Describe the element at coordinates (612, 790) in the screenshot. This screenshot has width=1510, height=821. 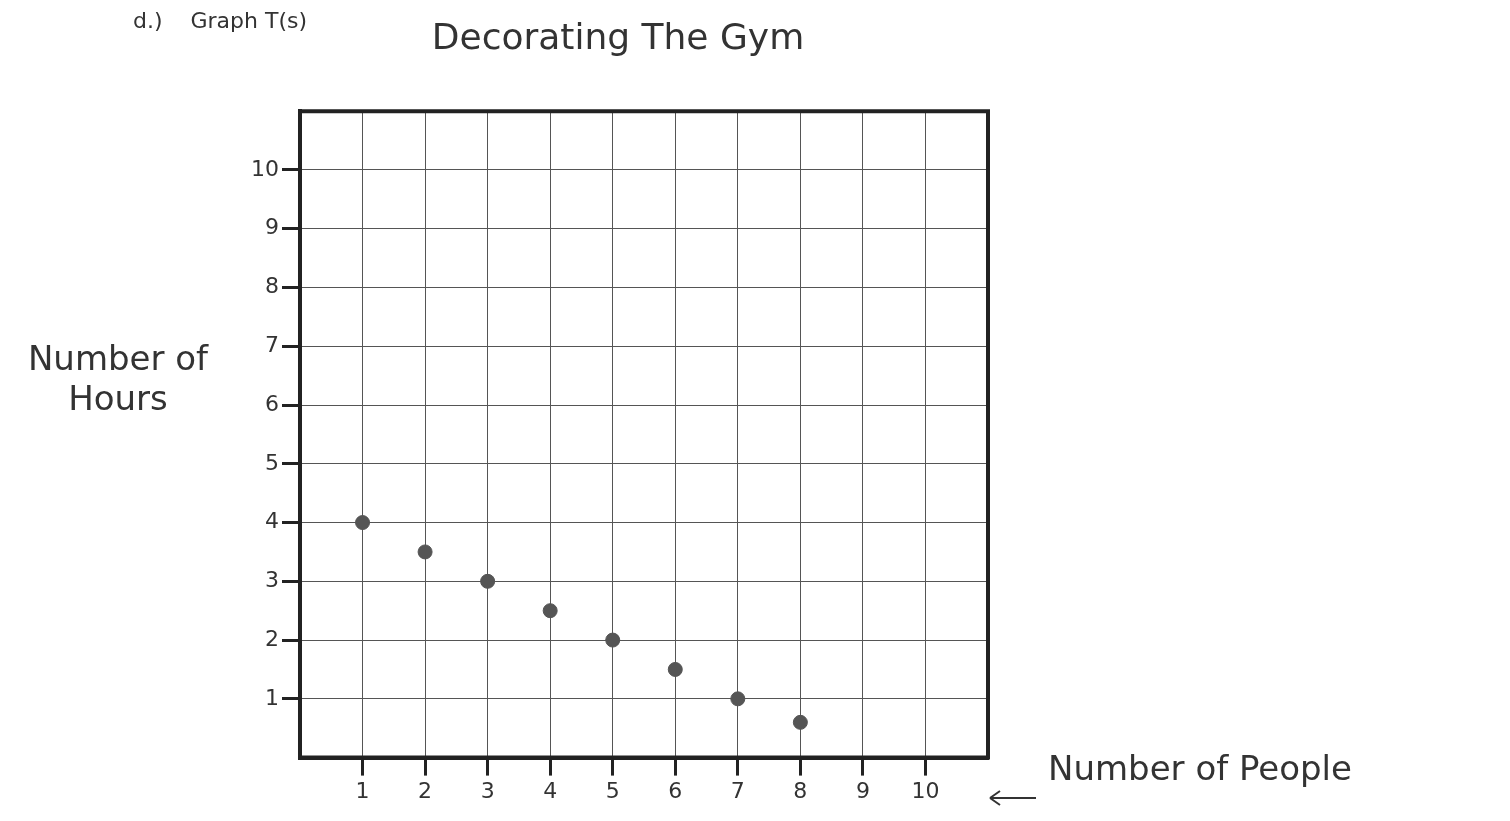
I see `x-tick-label: 5` at that location.